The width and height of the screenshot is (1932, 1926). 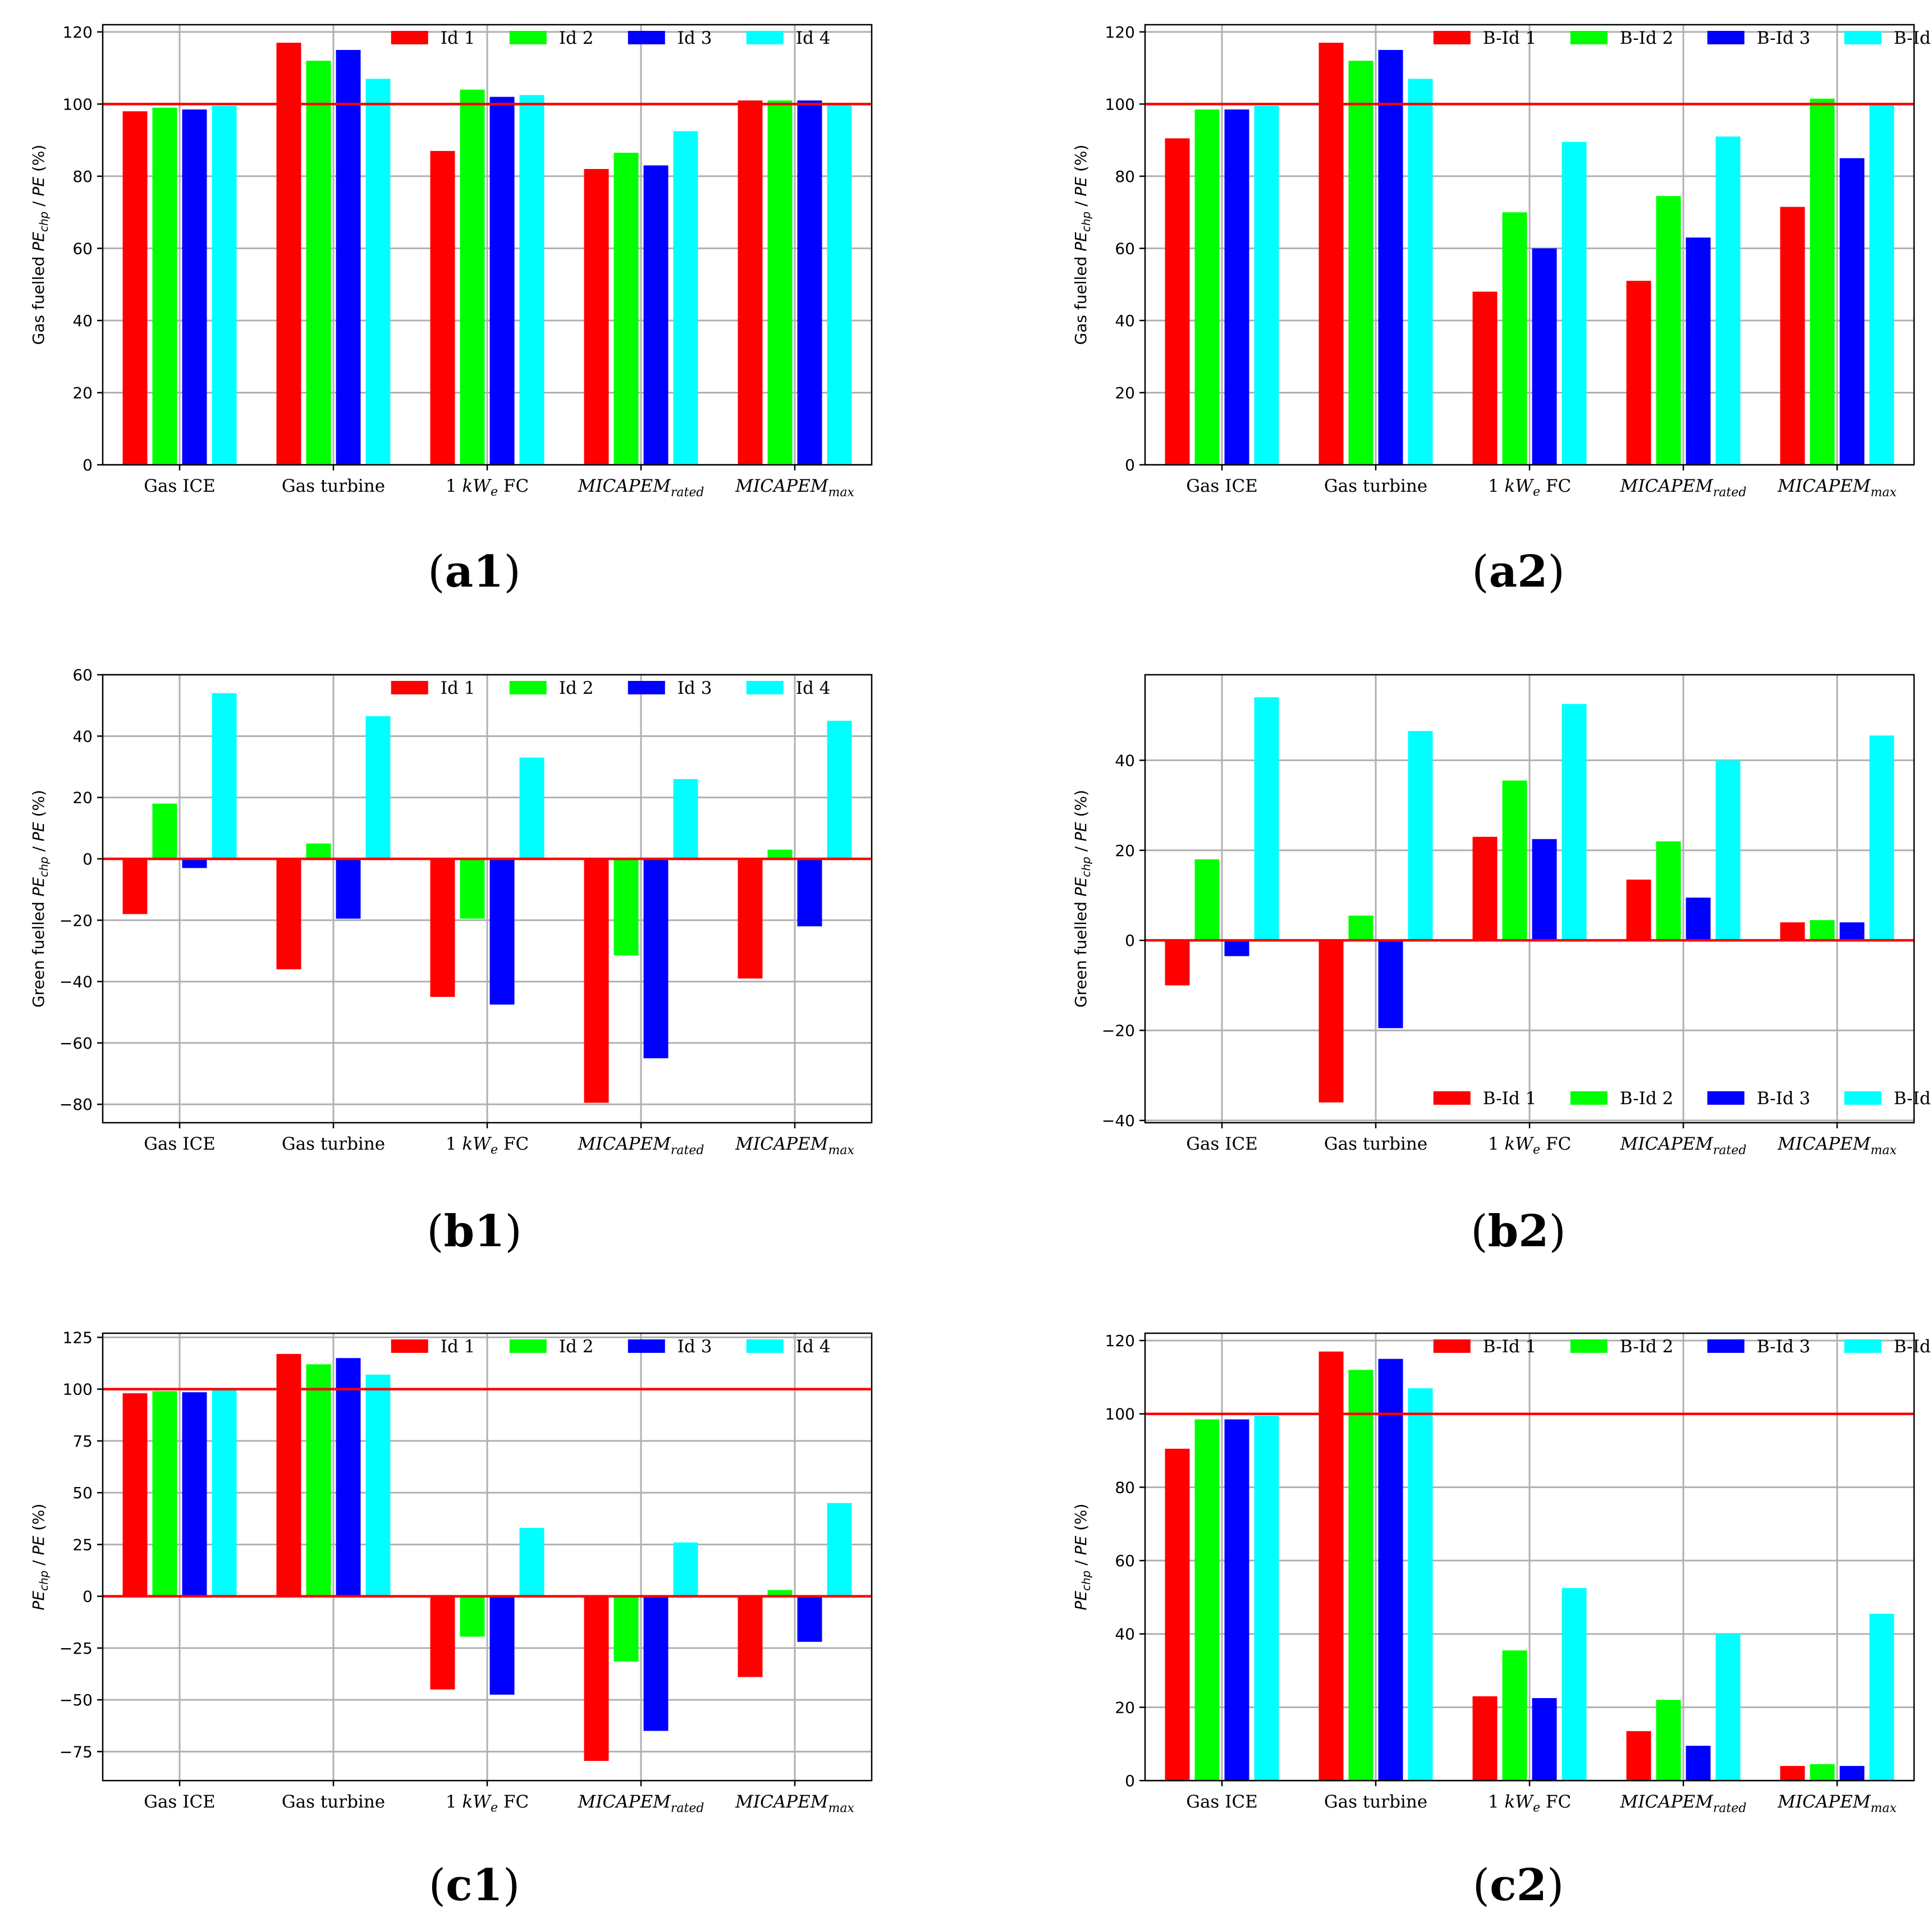 I want to click on x-tick-label: MICAPEMrated, so click(x=641, y=1146).